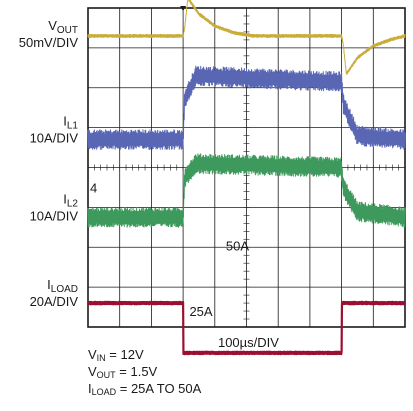  Describe the element at coordinates (62, 286) in the screenshot. I see `trace-name-load: ILOAD` at that location.